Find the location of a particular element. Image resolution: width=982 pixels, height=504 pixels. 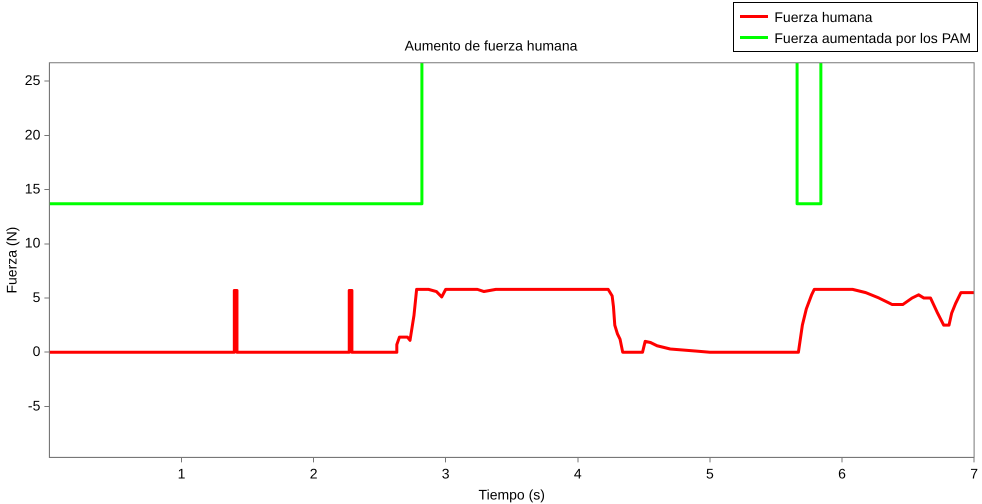

legend-label: Fuerza aumentada por los PAM is located at coordinates (872, 38).